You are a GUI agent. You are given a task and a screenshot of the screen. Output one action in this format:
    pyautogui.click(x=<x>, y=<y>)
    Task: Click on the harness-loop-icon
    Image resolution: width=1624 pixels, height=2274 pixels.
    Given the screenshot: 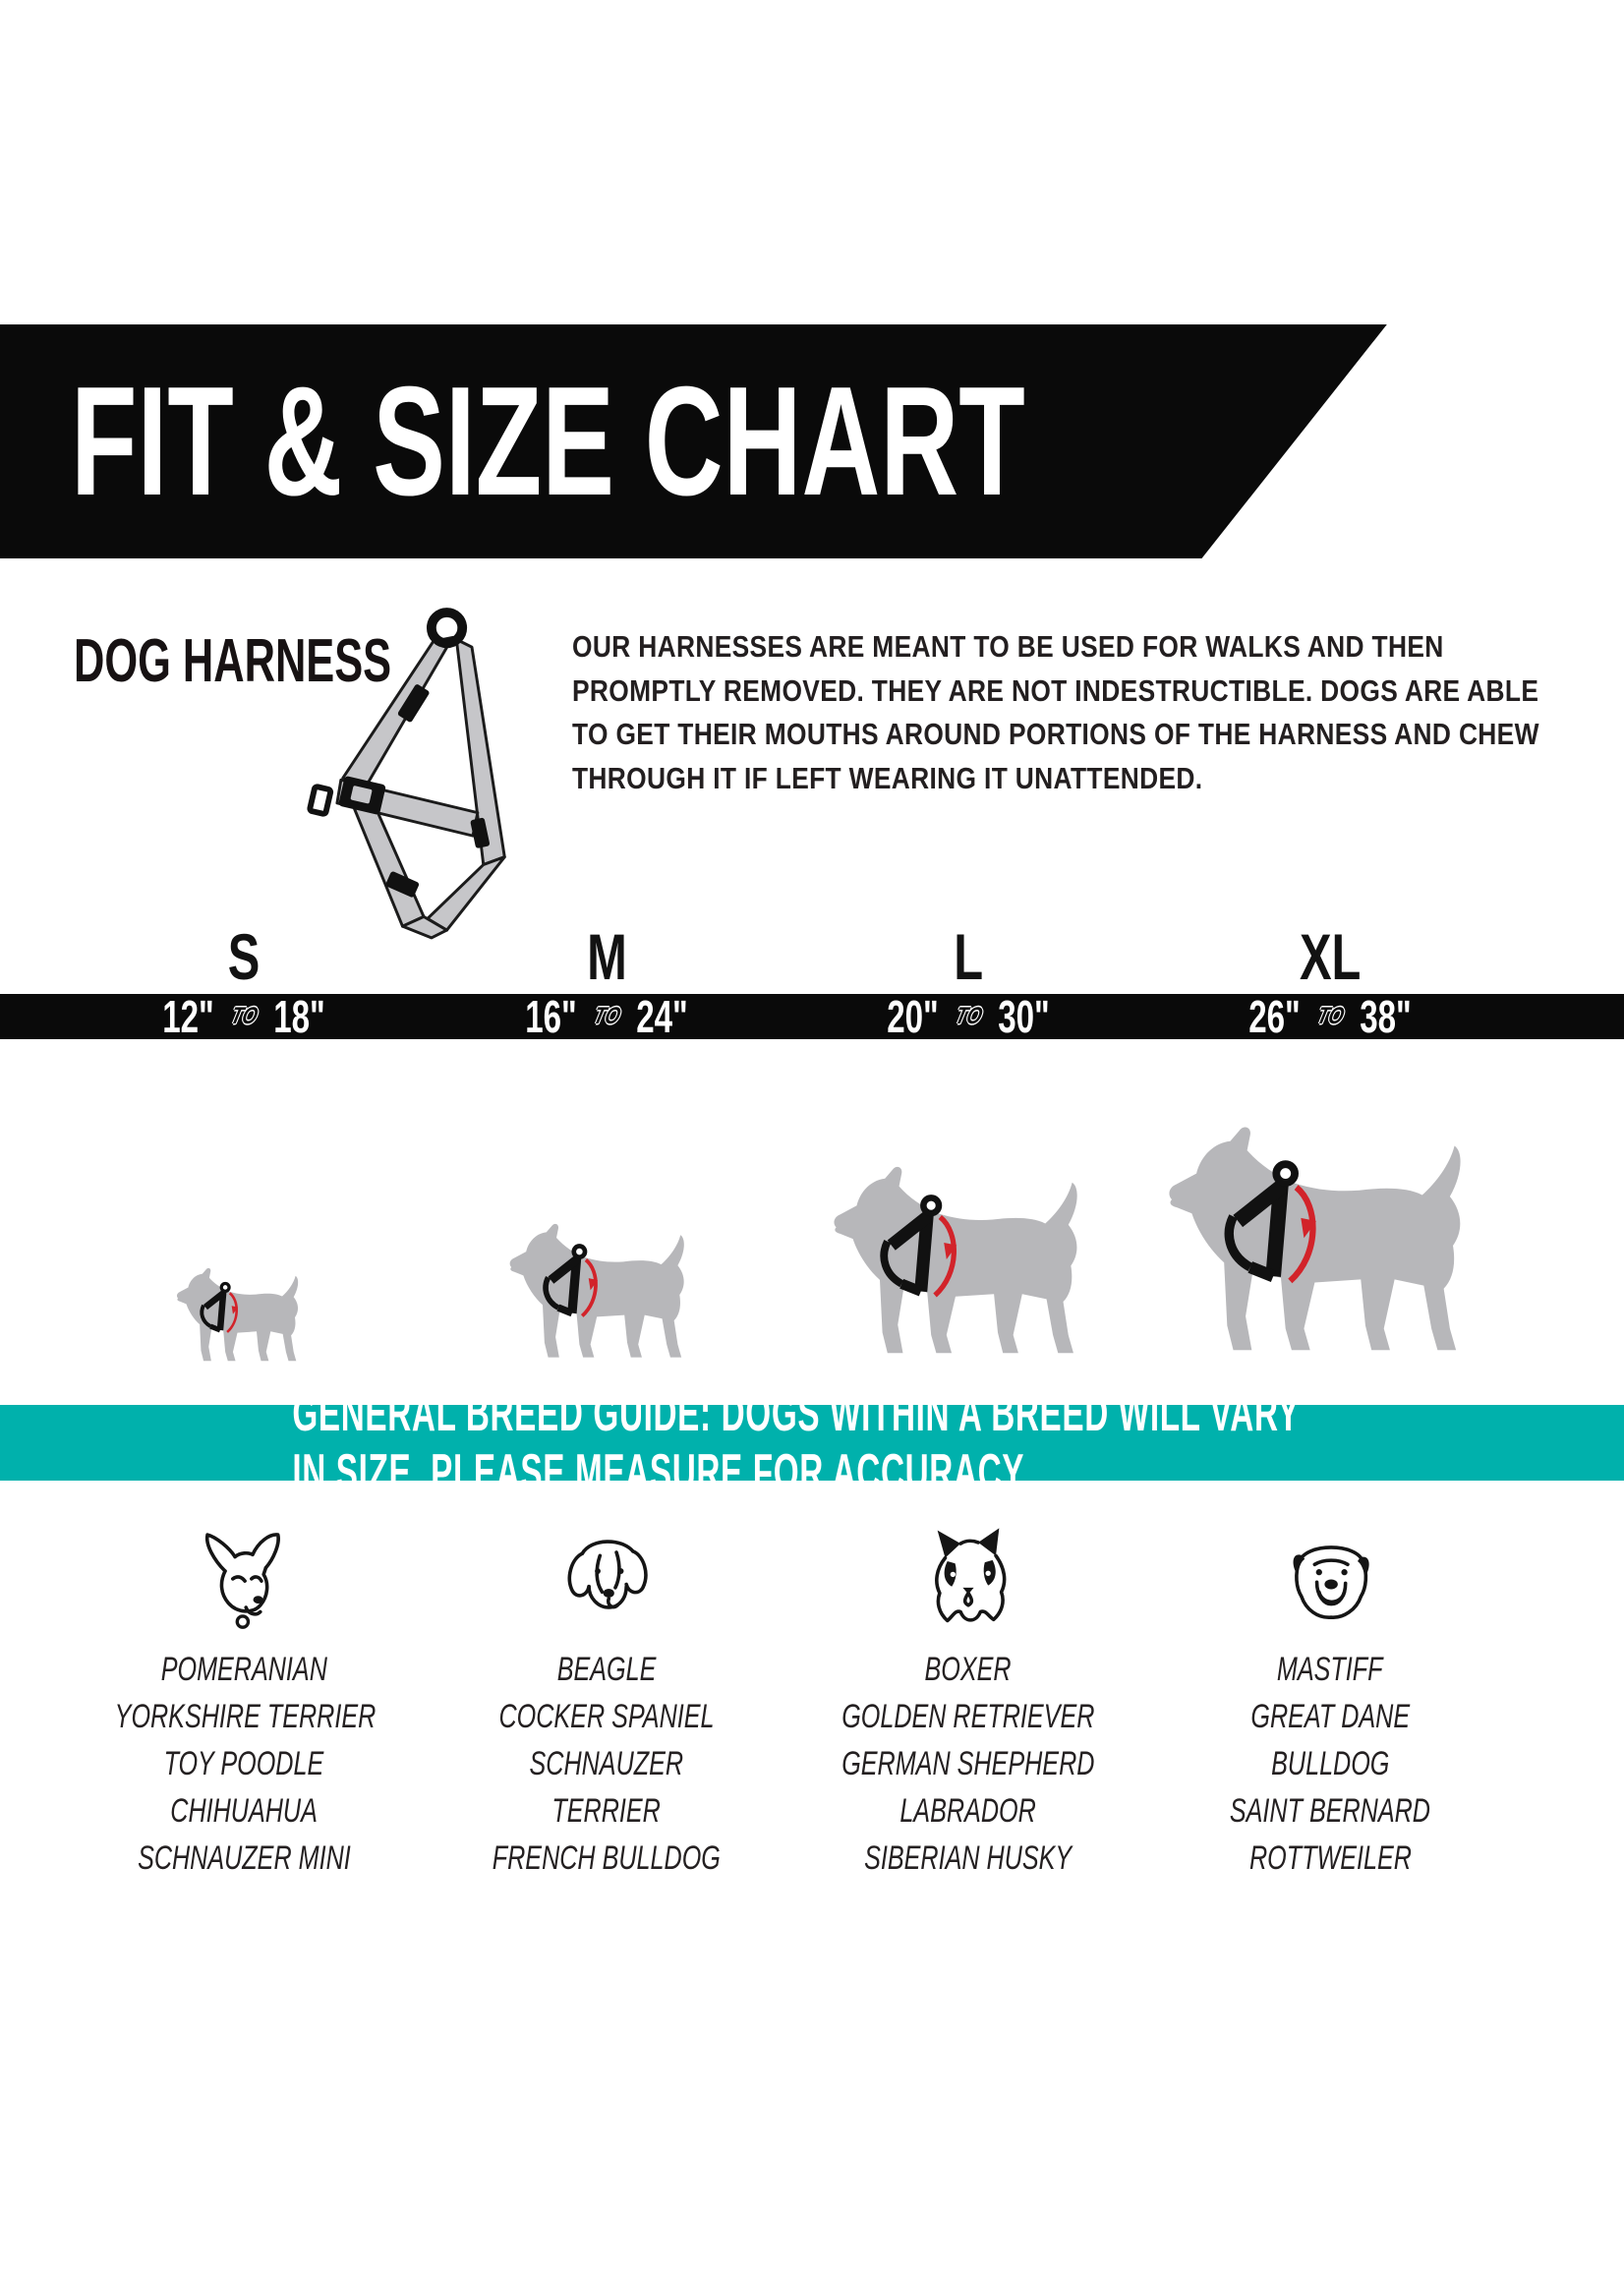 What is the action you would take?
    pyautogui.click(x=320, y=800)
    